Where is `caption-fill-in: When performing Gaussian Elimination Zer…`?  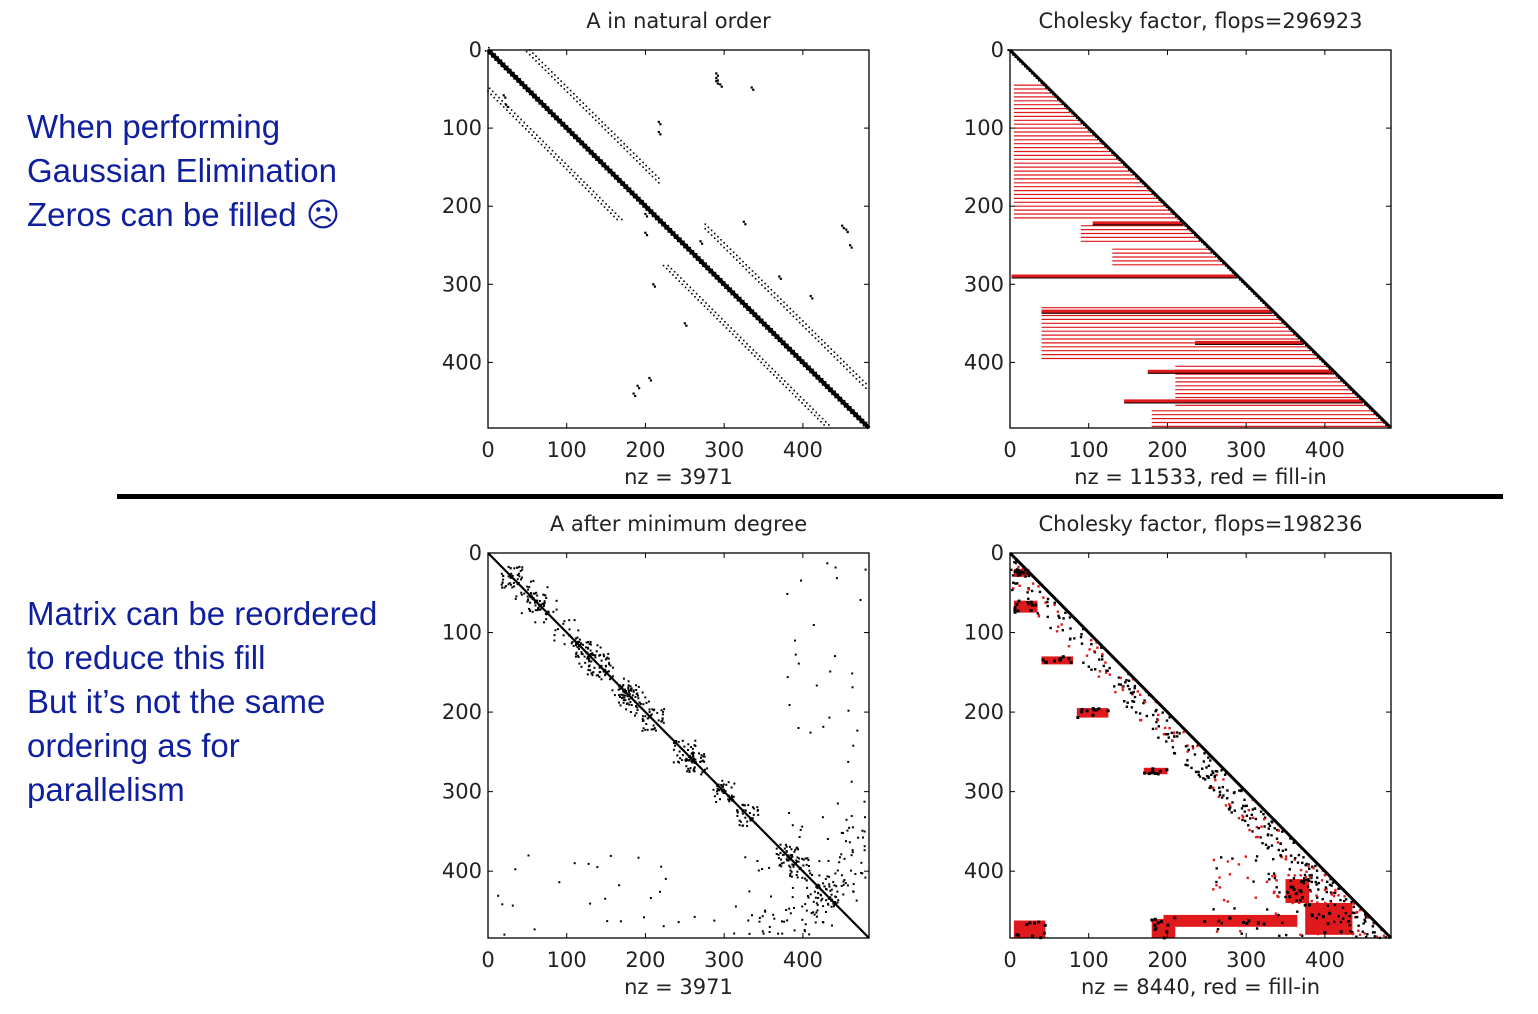
caption-fill-in: When performing Gaussian Elimination Zer… is located at coordinates (183, 171).